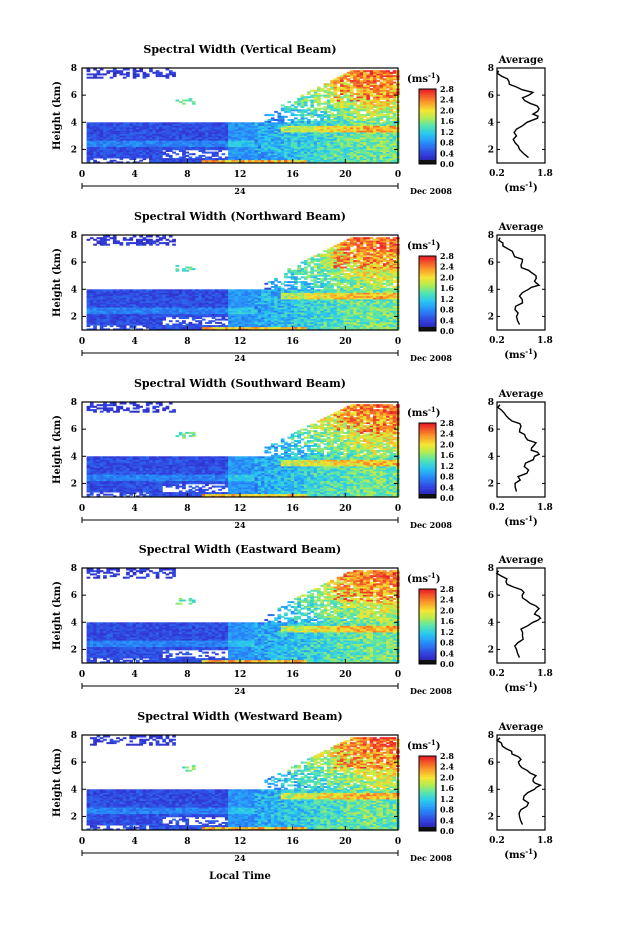 This screenshot has width=618, height=929. What do you see at coordinates (491, 96) in the screenshot?
I see `average-y-tick-label: 6` at bounding box center [491, 96].